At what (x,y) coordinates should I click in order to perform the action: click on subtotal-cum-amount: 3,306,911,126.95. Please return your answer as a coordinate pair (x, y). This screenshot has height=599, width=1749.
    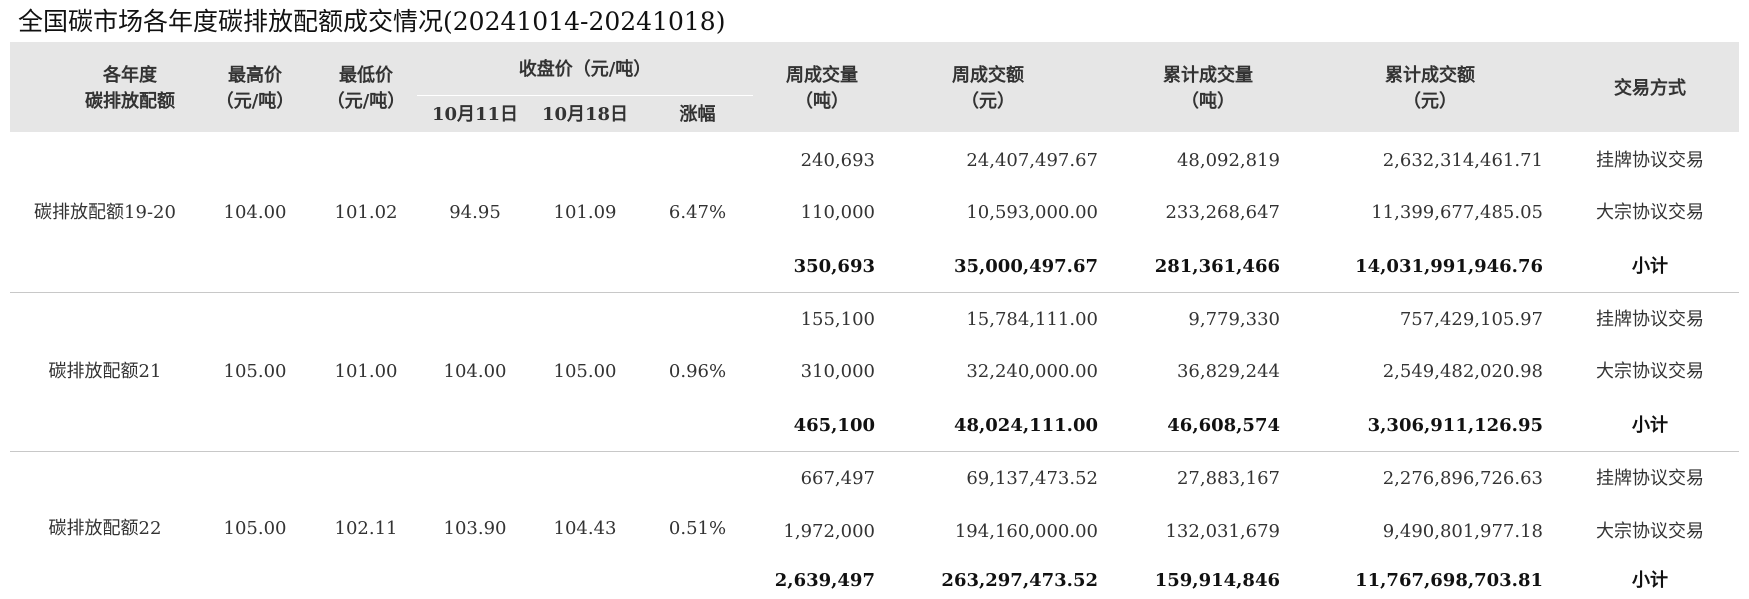
    Looking at the image, I should click on (1455, 425).